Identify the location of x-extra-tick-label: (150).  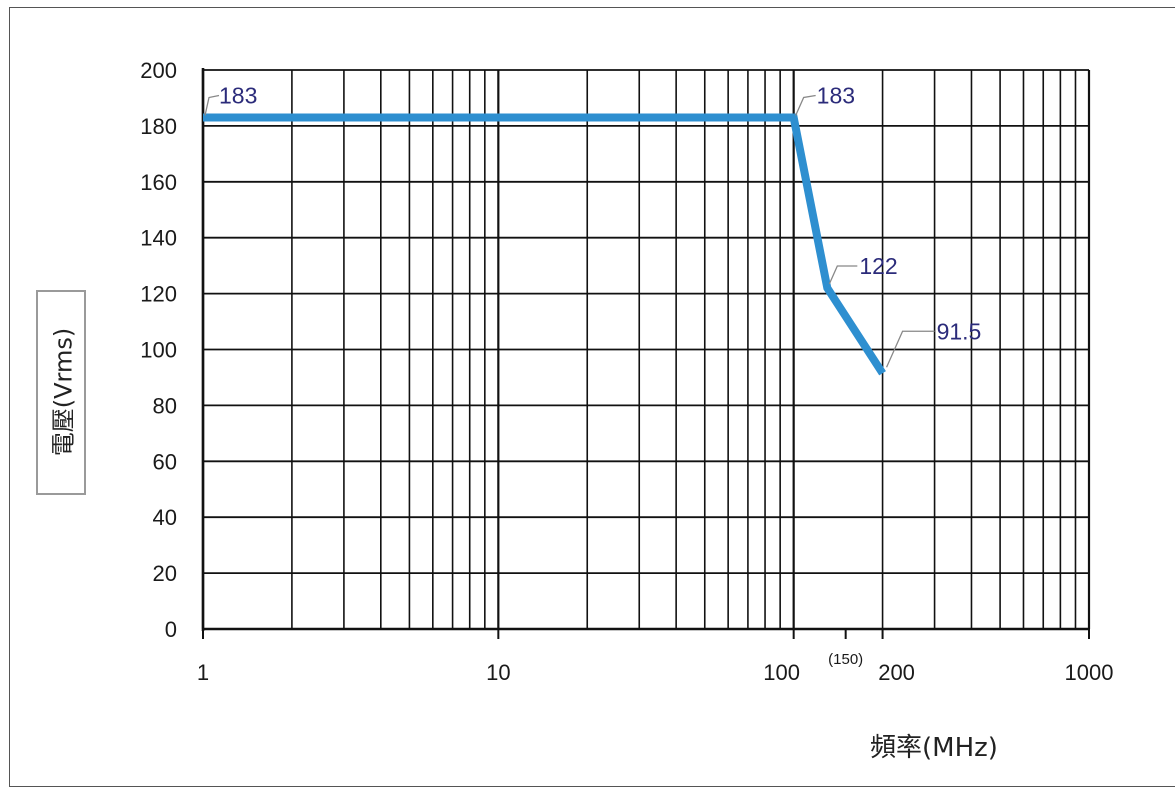
(845, 659).